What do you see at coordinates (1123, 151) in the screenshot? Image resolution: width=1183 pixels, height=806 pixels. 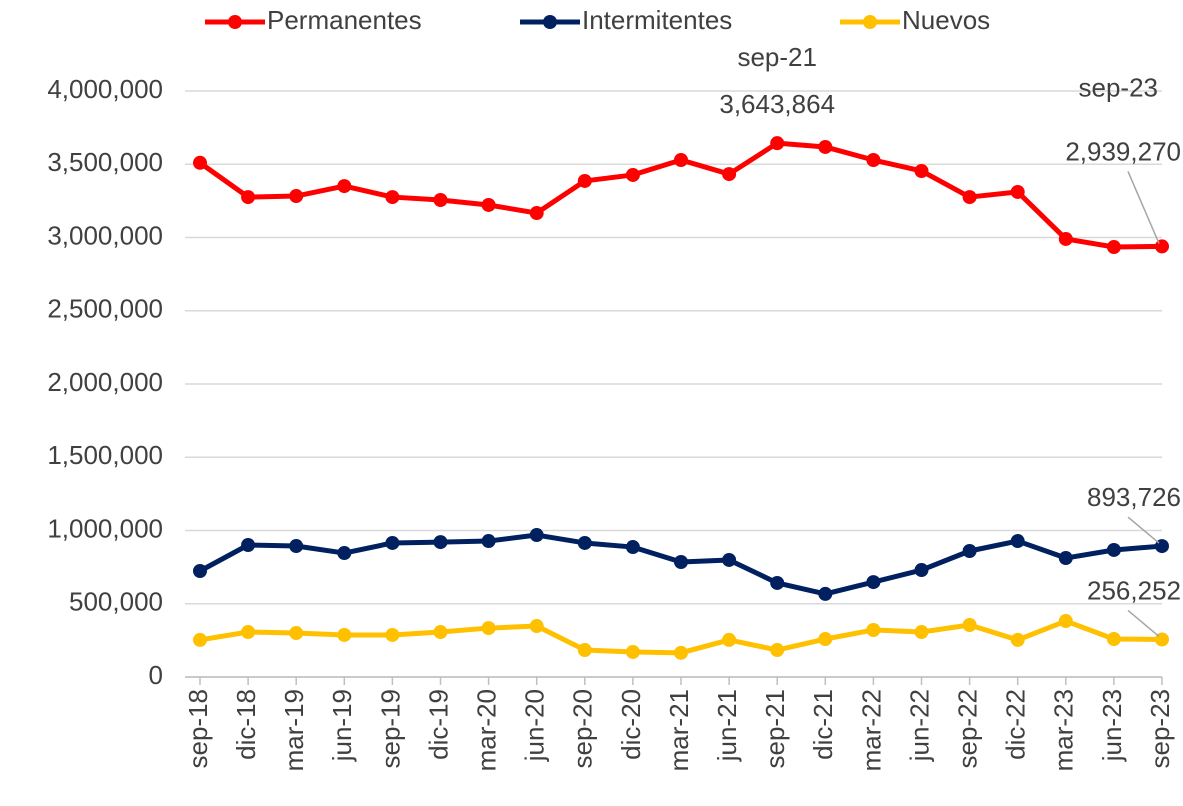 I see `data-label: 2,939,270` at bounding box center [1123, 151].